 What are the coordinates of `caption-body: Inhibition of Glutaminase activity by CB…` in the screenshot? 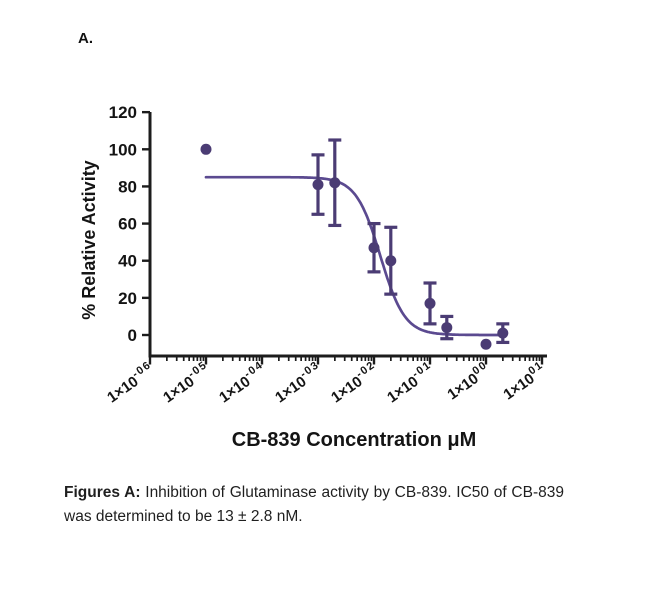 It's located at (314, 504).